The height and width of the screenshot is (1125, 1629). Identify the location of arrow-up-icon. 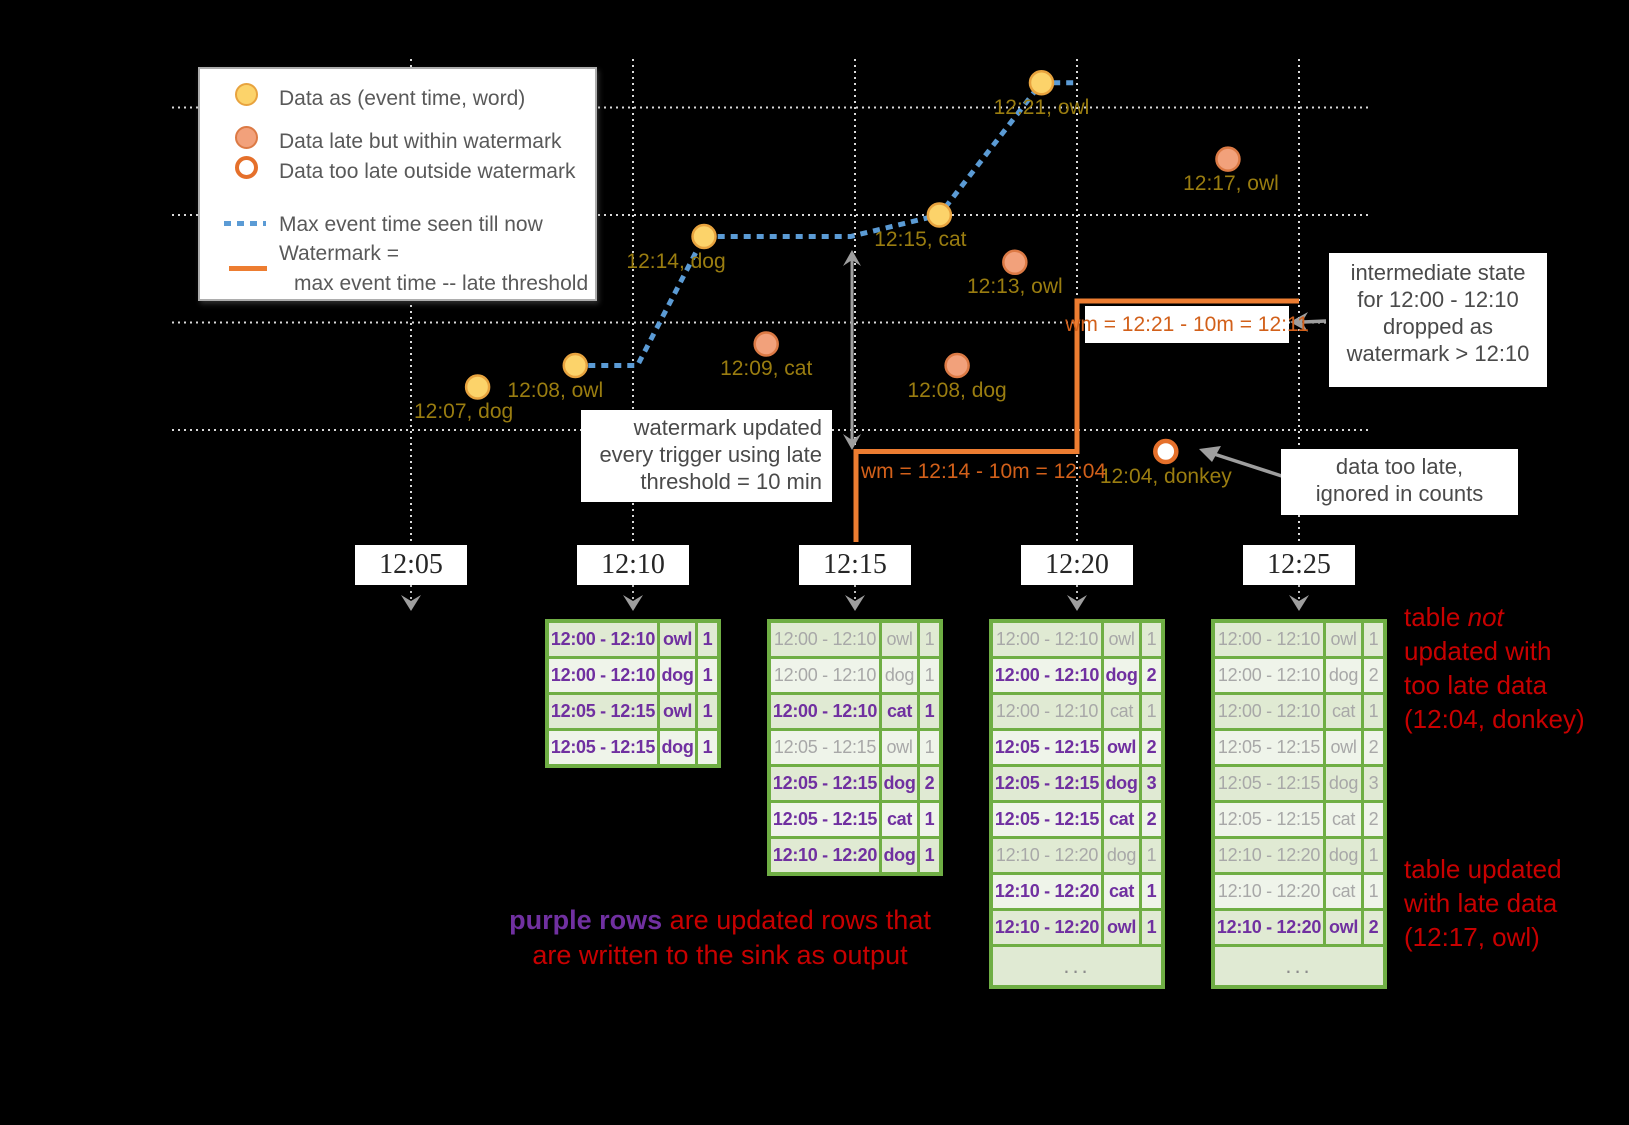
(852, 258).